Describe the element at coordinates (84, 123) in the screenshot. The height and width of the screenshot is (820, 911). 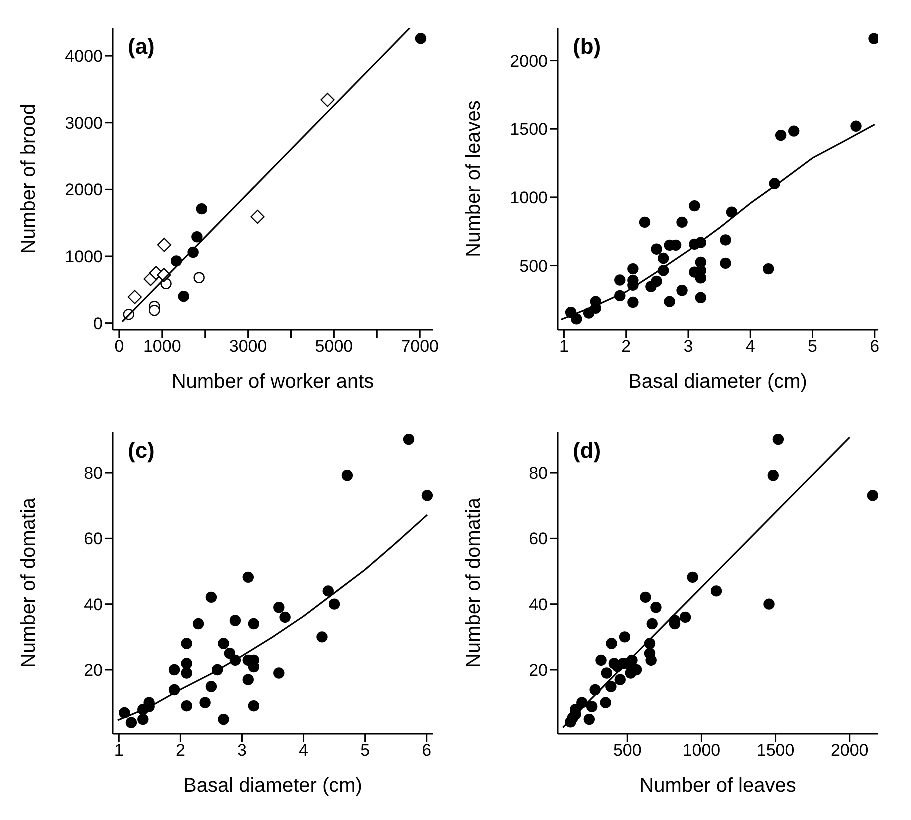
I see `y-tick-label: 3000` at that location.